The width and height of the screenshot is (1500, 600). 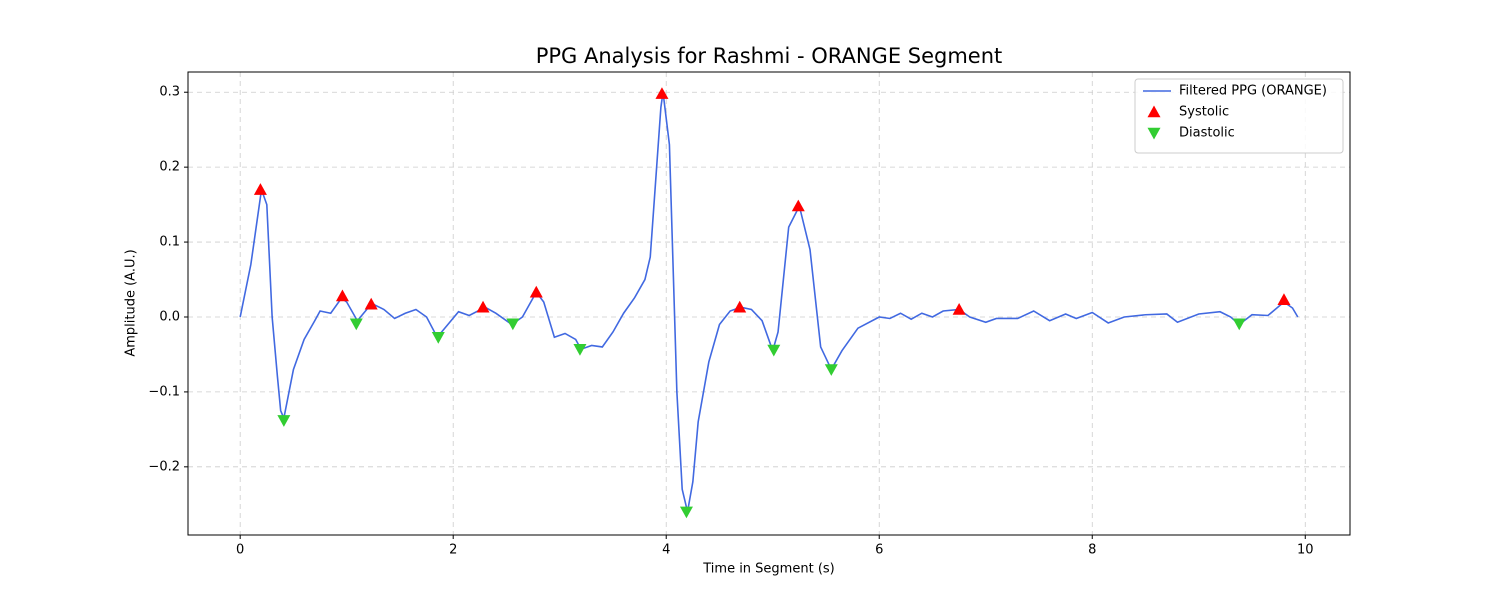 What do you see at coordinates (169, 316) in the screenshot?
I see `y-tick-label: 0.0` at bounding box center [169, 316].